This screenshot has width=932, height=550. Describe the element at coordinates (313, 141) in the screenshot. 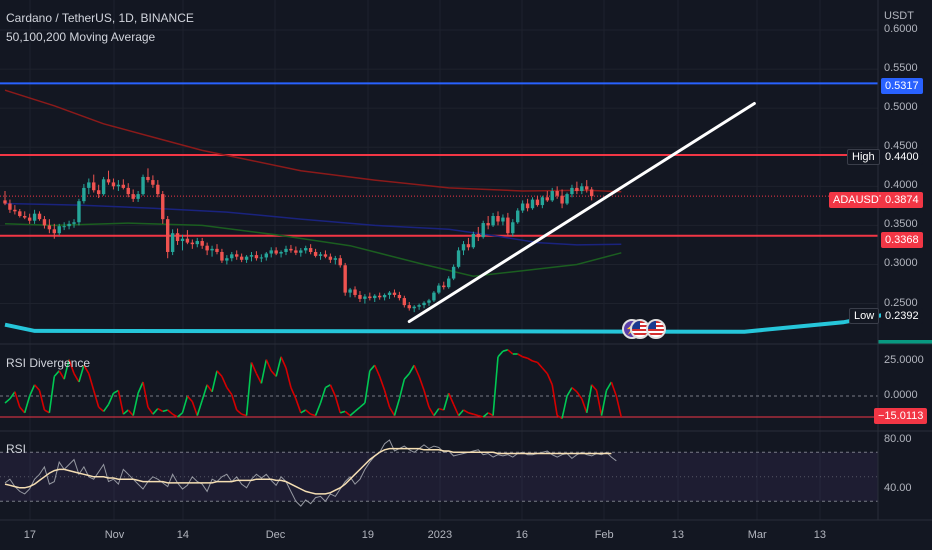

I see `ma200-line` at that location.